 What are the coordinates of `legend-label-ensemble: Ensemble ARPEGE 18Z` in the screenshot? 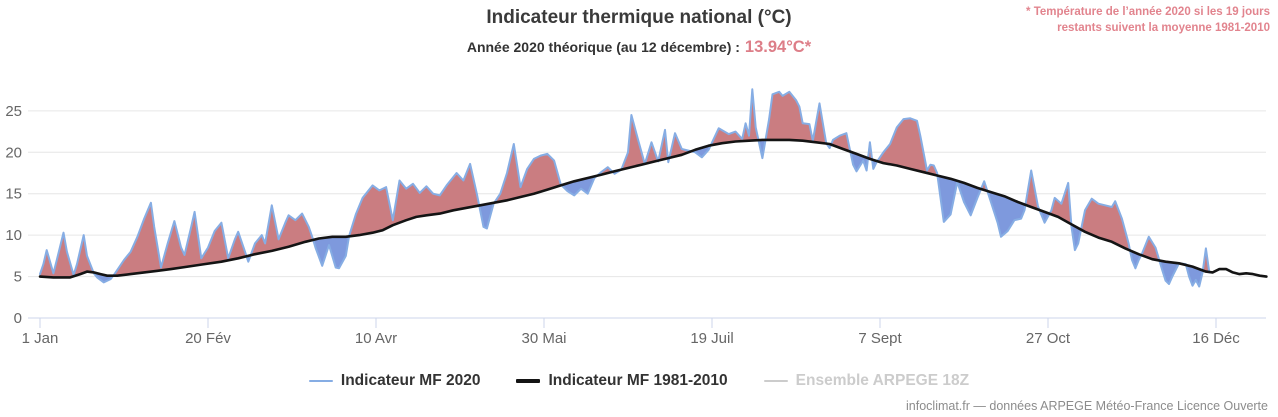 It's located at (882, 380).